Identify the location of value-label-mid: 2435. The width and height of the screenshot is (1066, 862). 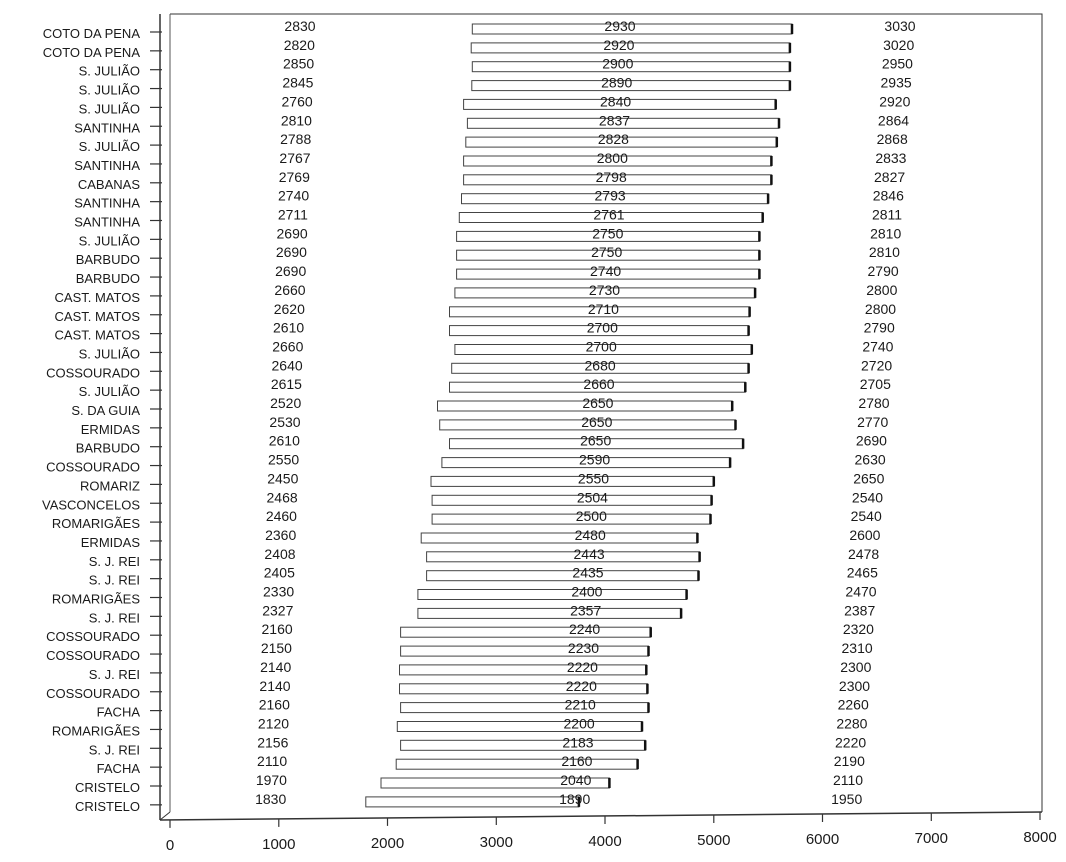
(587, 573).